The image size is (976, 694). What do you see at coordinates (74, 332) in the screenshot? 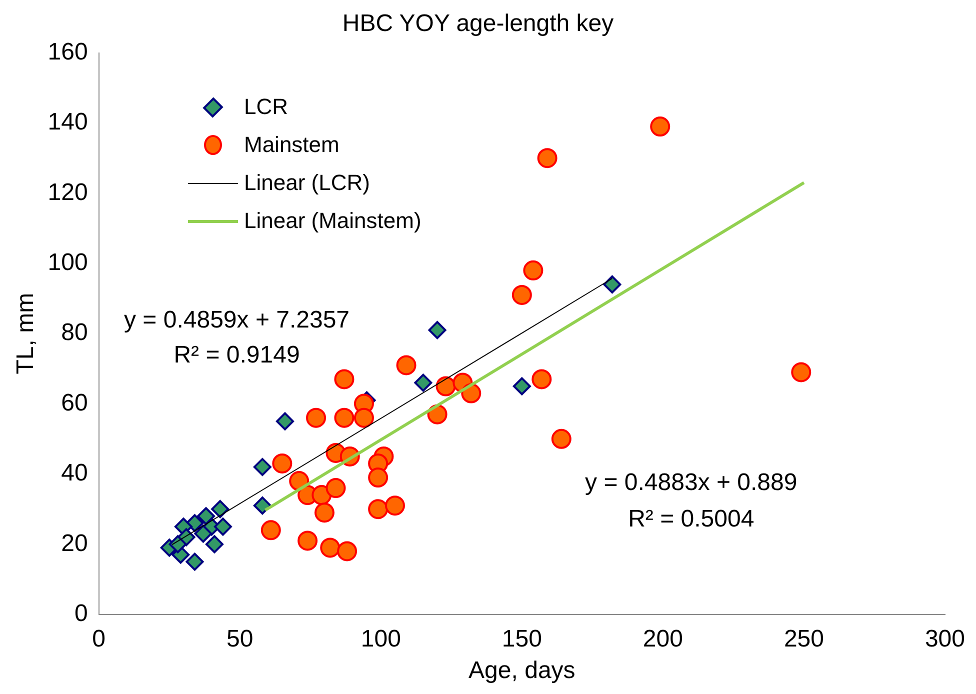
I see `y-tick-label: 80` at bounding box center [74, 332].